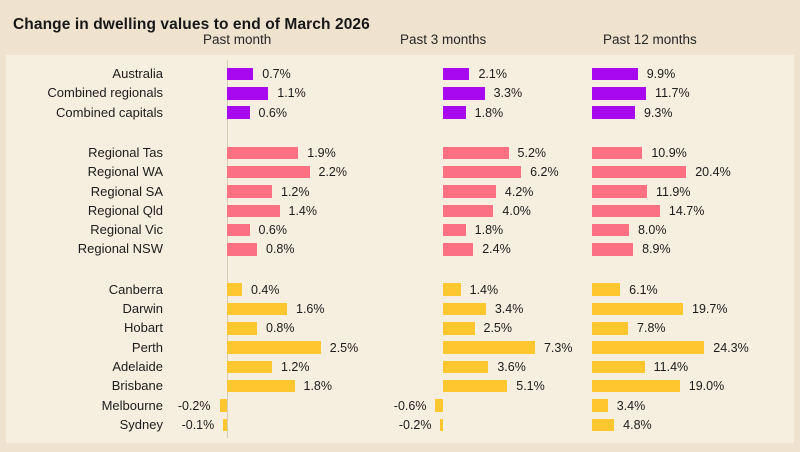  What do you see at coordinates (544, 172) in the screenshot?
I see `bar-value-regional-wa-past-3-months: 6.2%` at bounding box center [544, 172].